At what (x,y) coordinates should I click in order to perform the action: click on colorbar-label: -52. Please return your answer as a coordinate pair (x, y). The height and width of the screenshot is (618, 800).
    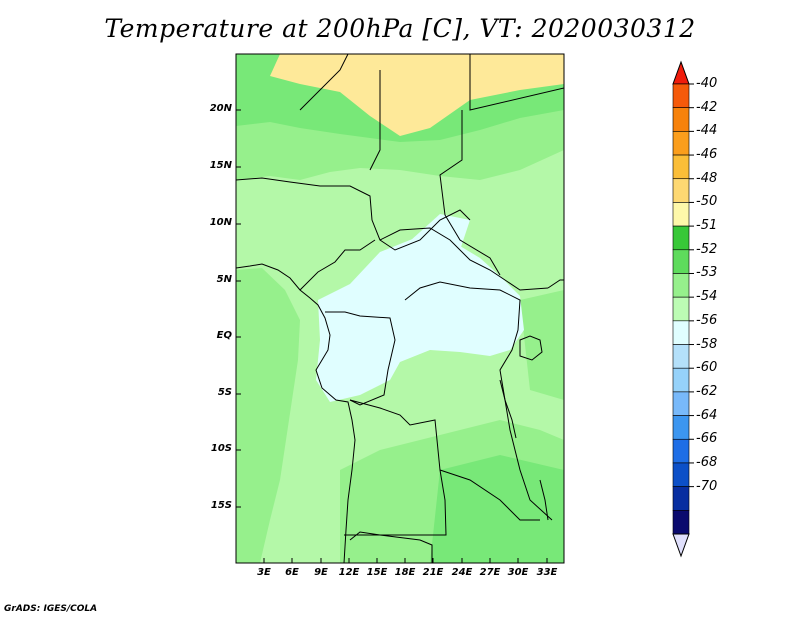
    Looking at the image, I should click on (707, 249).